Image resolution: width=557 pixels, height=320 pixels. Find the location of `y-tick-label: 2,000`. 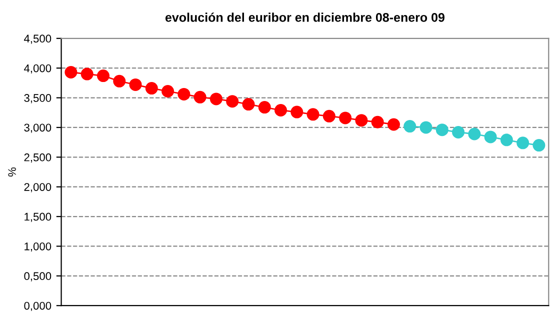

y-tick-label: 2,000 is located at coordinates (38, 187).